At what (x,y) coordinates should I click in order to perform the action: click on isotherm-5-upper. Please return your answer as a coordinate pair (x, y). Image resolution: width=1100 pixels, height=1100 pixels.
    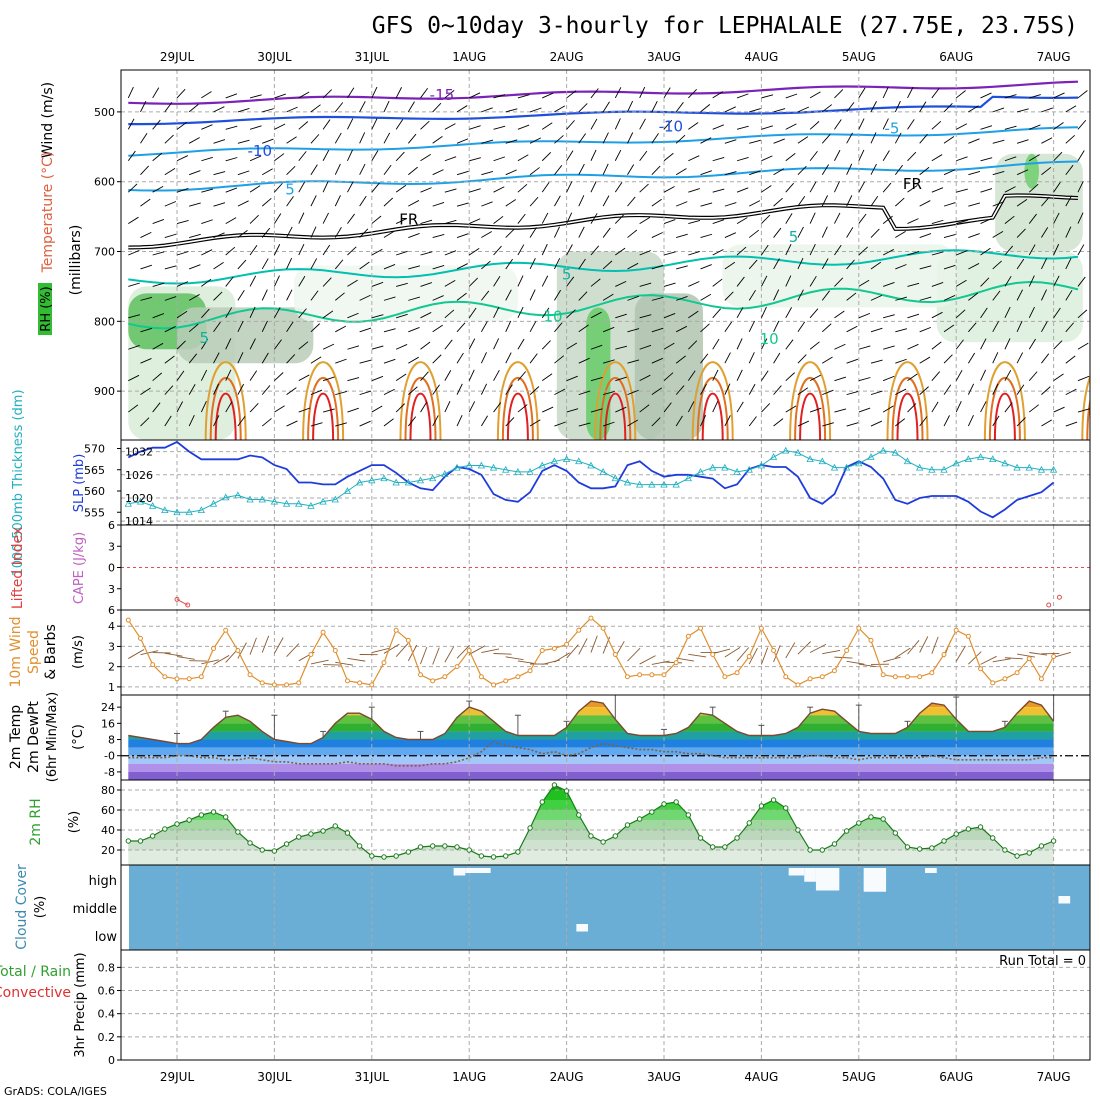
    Looking at the image, I should click on (603, 176).